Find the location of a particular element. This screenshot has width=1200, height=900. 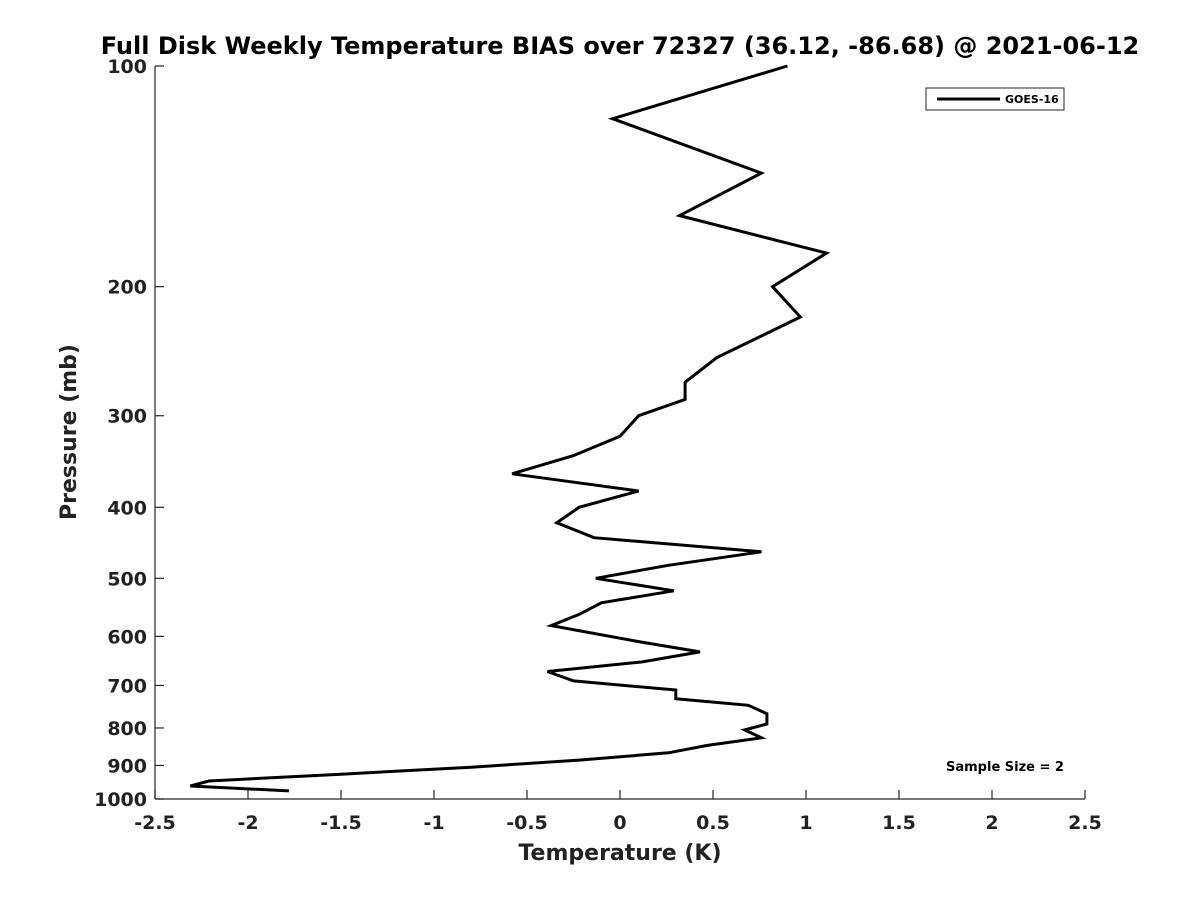

x-axis-ticks: -2.5 -2 -1.5 -1 -0.5 0 0.5 1 1.5 2 2.5 is located at coordinates (618, 812).